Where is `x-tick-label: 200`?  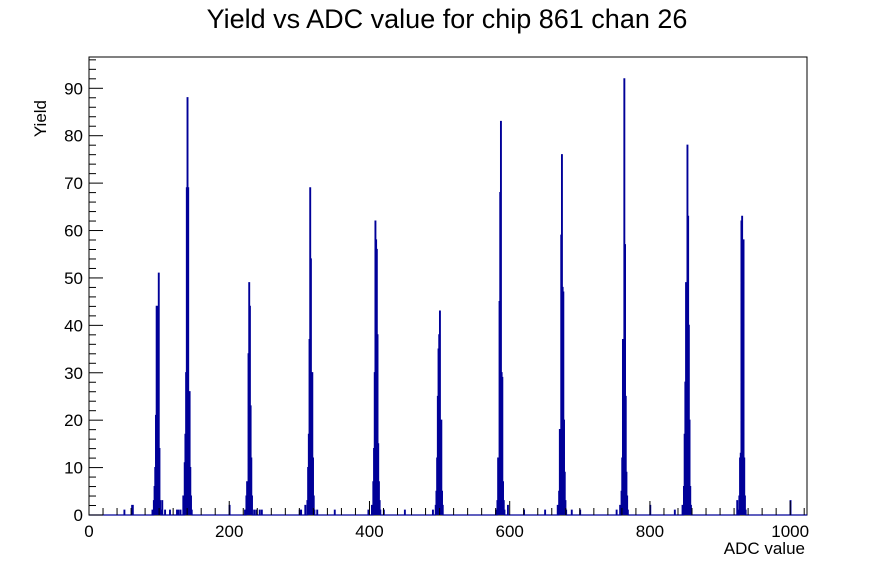
x-tick-label: 200 is located at coordinates (229, 531).